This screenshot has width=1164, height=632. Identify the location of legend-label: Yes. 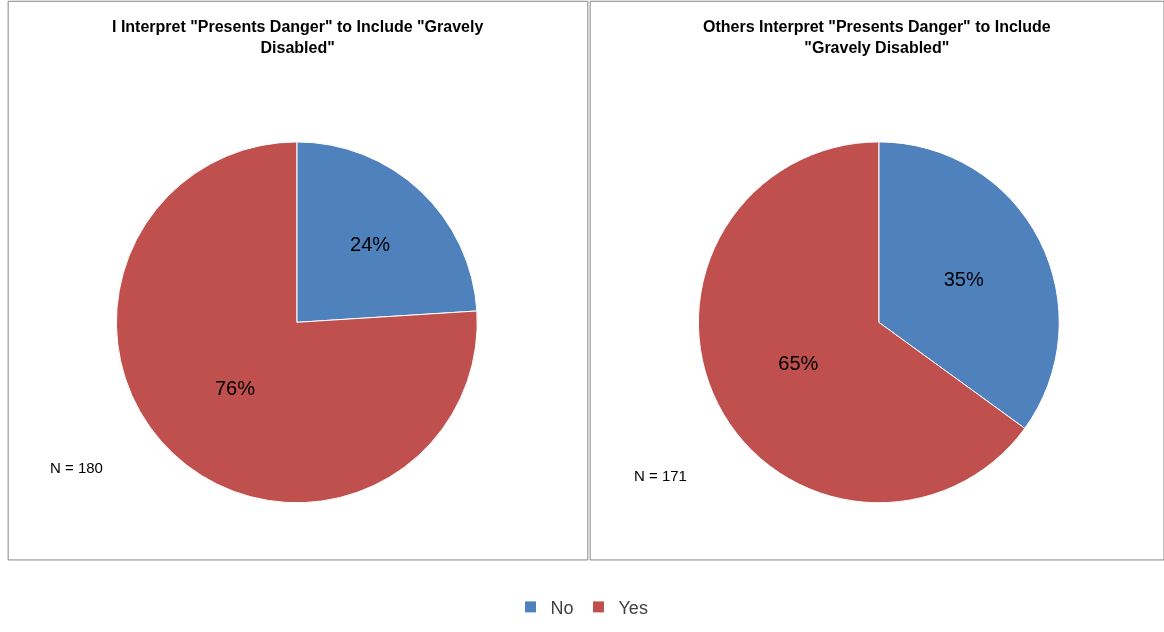
(633, 607).